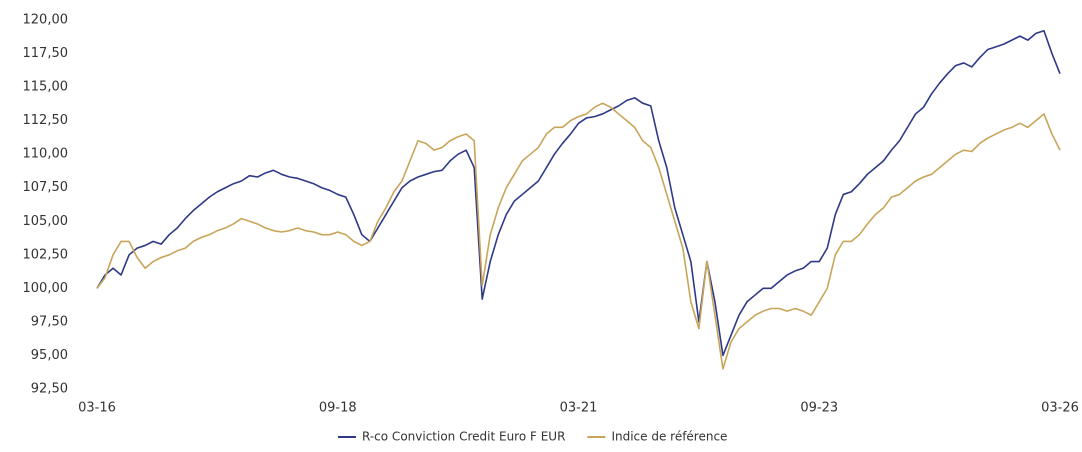 The width and height of the screenshot is (1082, 452). Describe the element at coordinates (463, 437) in the screenshot. I see `legend-label: R-co Conviction Credit Euro F EUR` at that location.